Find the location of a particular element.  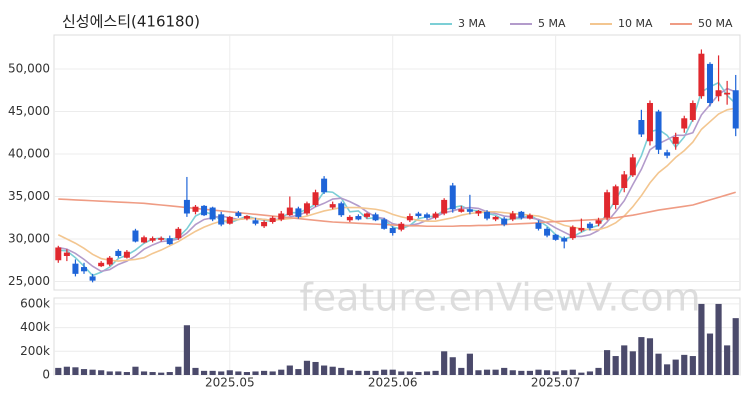

ma-line is located at coordinates (397, 209).